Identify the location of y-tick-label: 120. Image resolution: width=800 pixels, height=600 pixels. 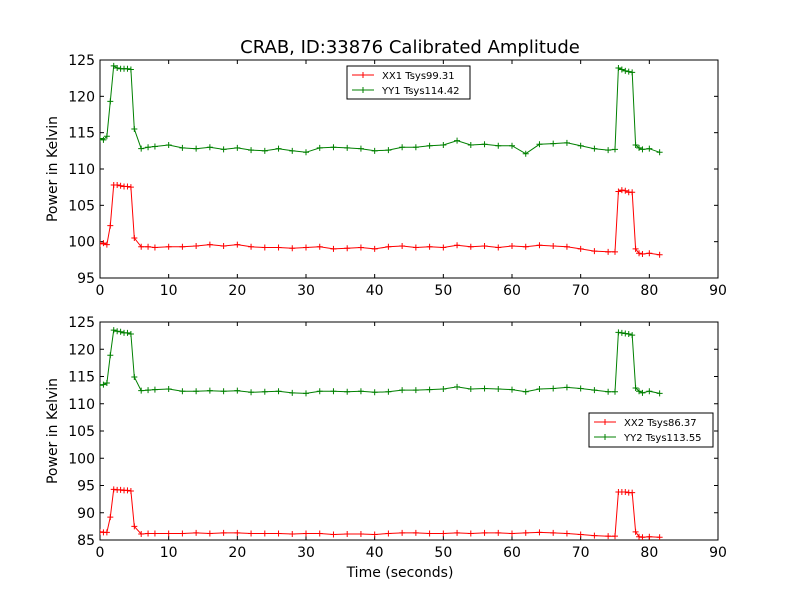
(81, 350).